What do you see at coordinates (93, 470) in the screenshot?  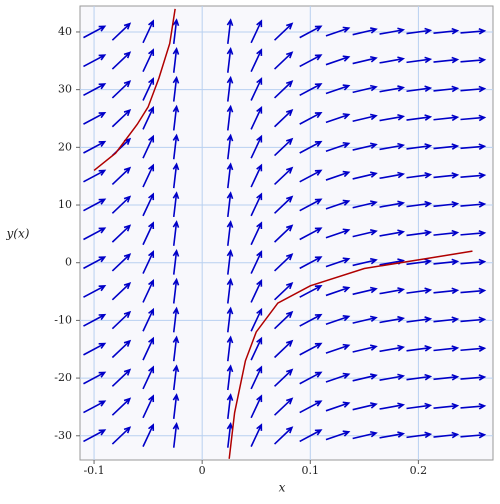 I see `x-tick-label: -0.1` at bounding box center [93, 470].